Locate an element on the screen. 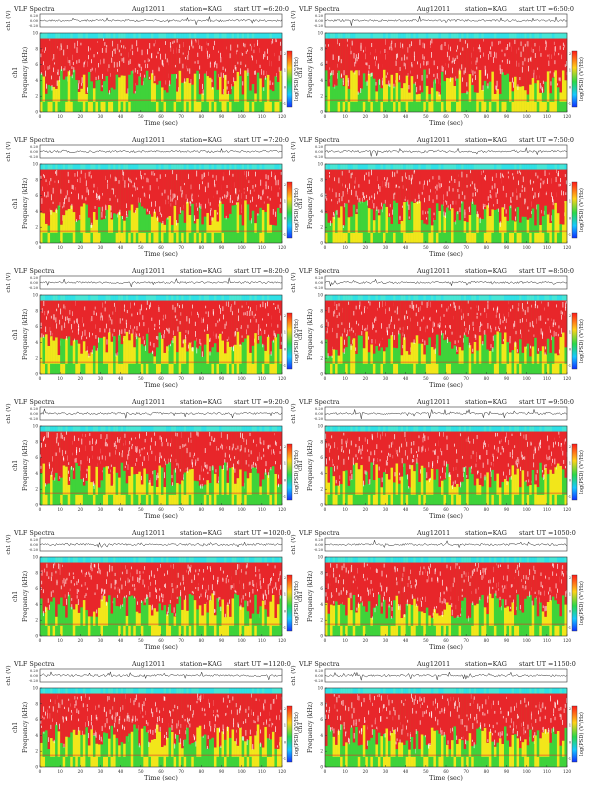 This screenshot has height=792, width=612. x-axis-label: Time (sec) is located at coordinates (161, 254).